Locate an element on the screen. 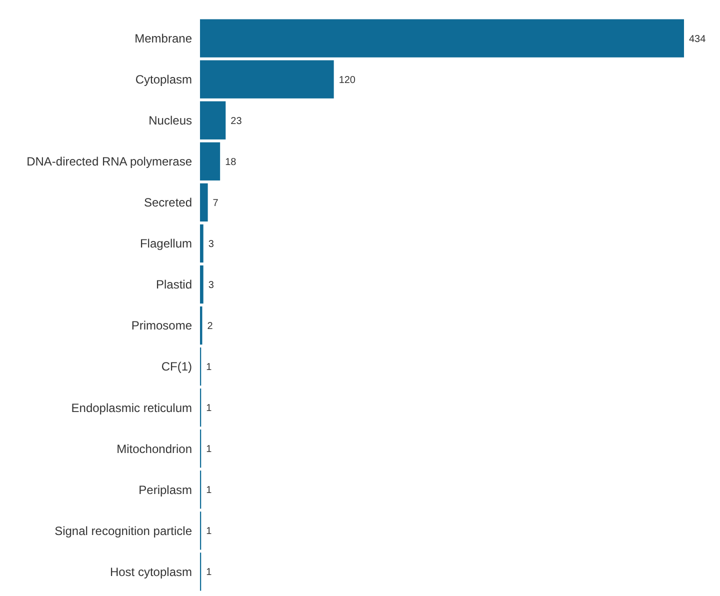 Image resolution: width=720 pixels, height=596 pixels. y-tick-label: Secreted is located at coordinates (168, 203).